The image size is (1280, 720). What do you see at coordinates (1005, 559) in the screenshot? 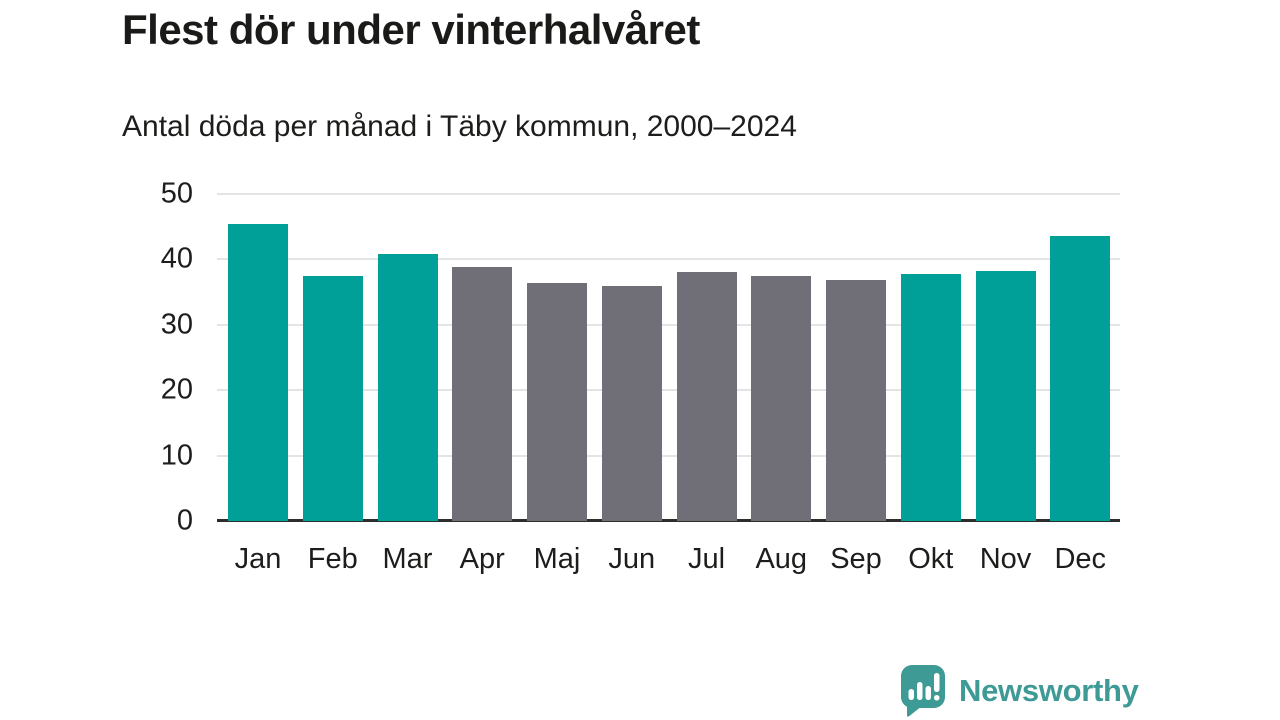
I see `x-tick-label: Nov` at bounding box center [1005, 559].